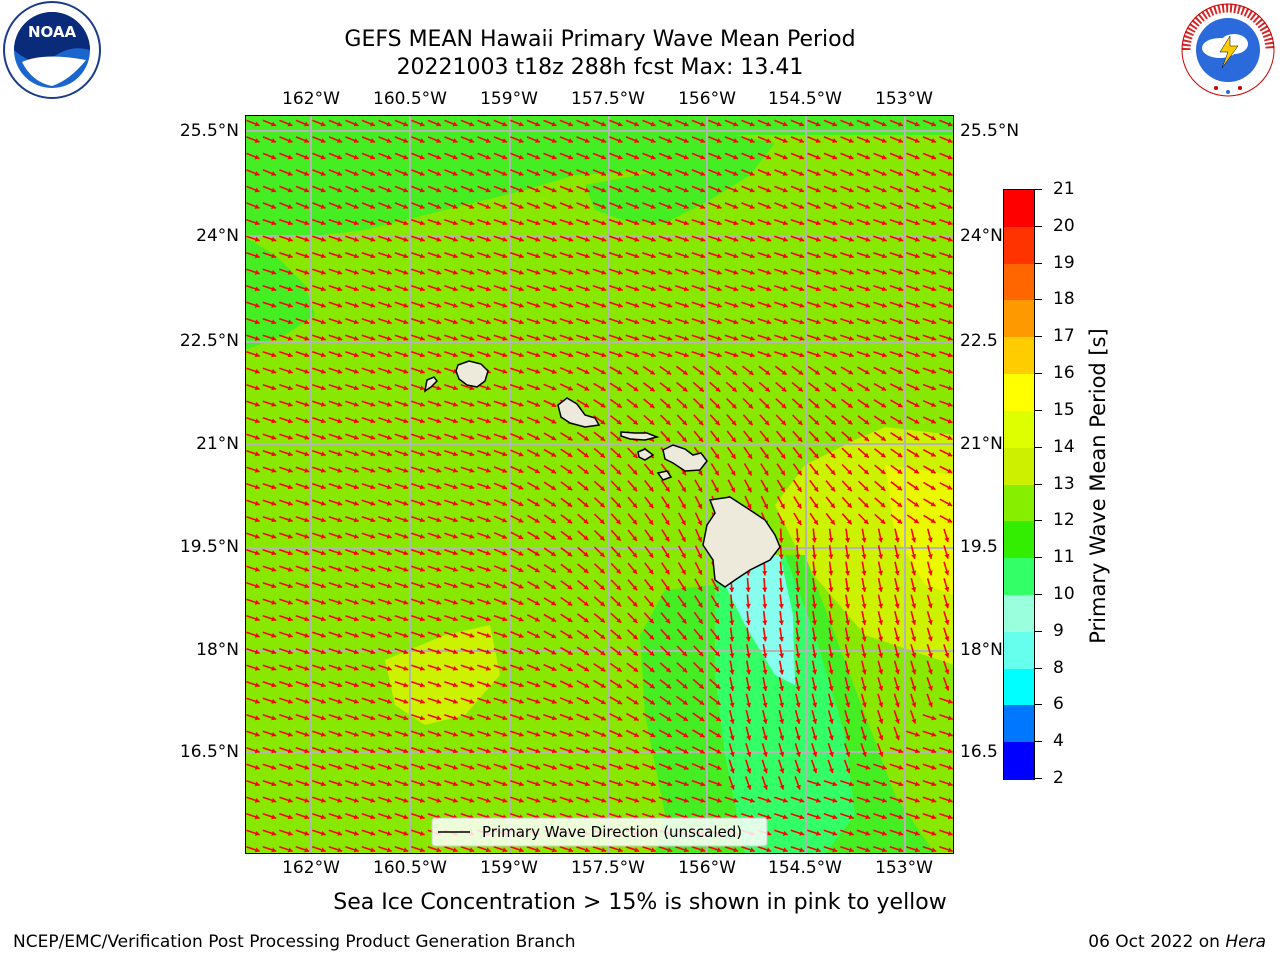 The width and height of the screenshot is (1280, 960). What do you see at coordinates (209, 752) in the screenshot?
I see `lat-label-left-6: 16.5°N` at bounding box center [209, 752].